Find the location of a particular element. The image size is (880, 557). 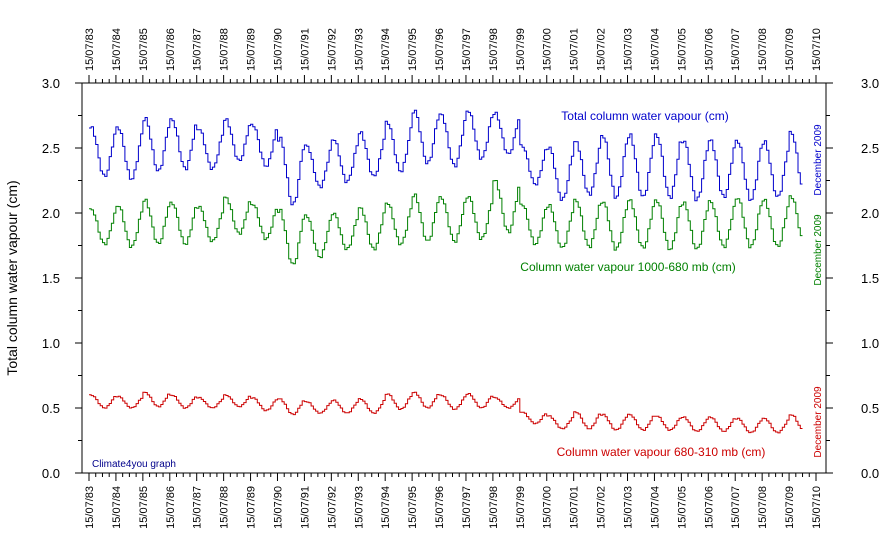

x-tick-label-bottom: 15/07/84 is located at coordinates (117, 507).